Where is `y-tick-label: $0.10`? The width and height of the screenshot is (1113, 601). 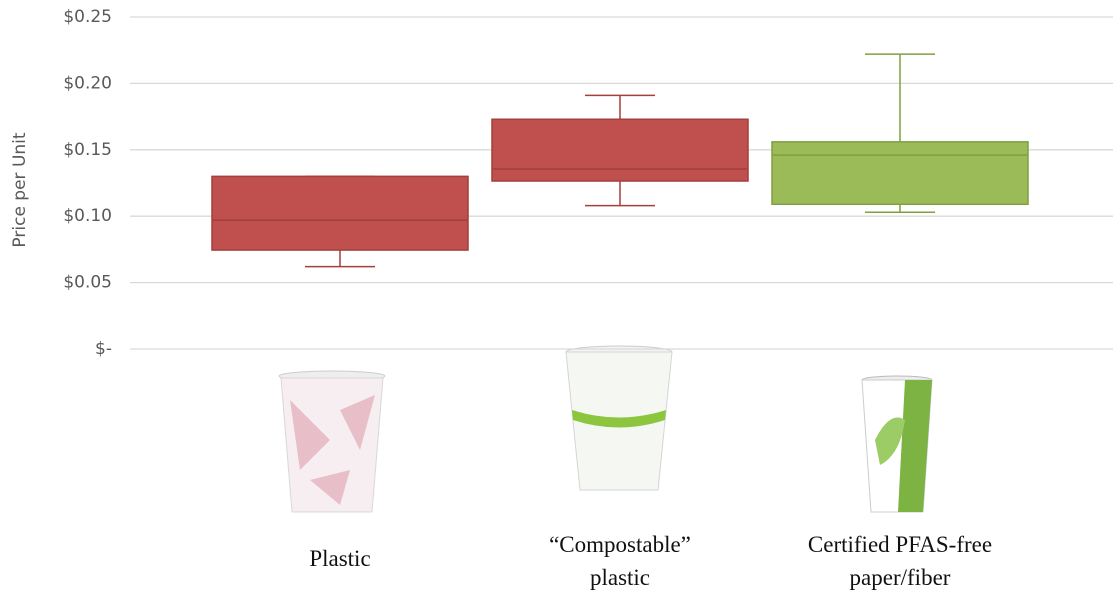 y-tick-label: $0.10 is located at coordinates (87, 216).